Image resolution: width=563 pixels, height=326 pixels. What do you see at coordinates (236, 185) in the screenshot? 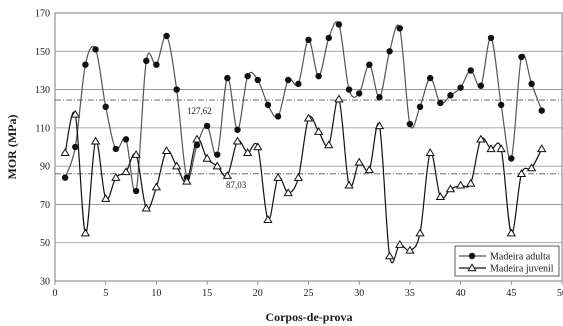
I see `reference-label-2: 87,03` at bounding box center [236, 185].